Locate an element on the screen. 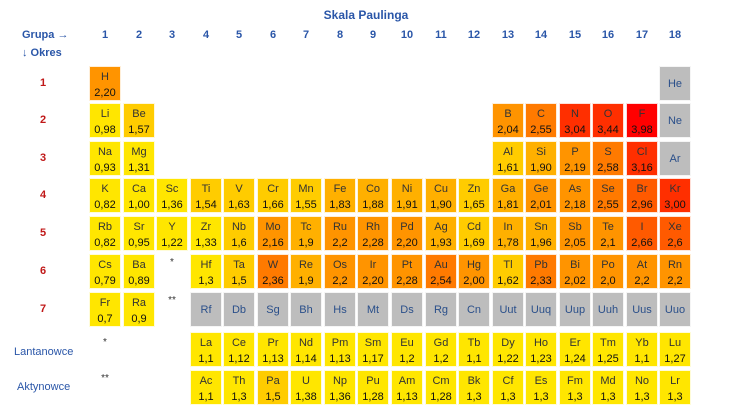  element-symbol: Si is located at coordinates (541, 152).